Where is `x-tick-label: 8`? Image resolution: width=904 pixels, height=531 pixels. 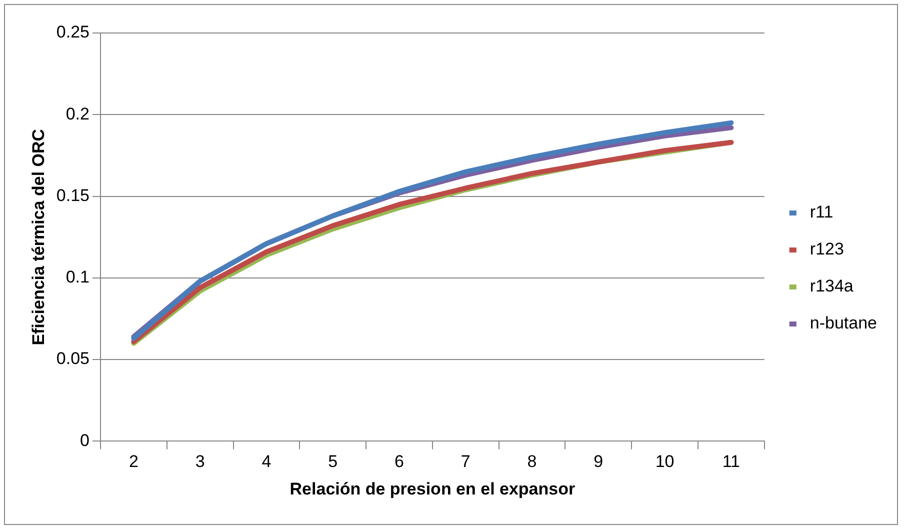
x-tick-label: 8 is located at coordinates (532, 462).